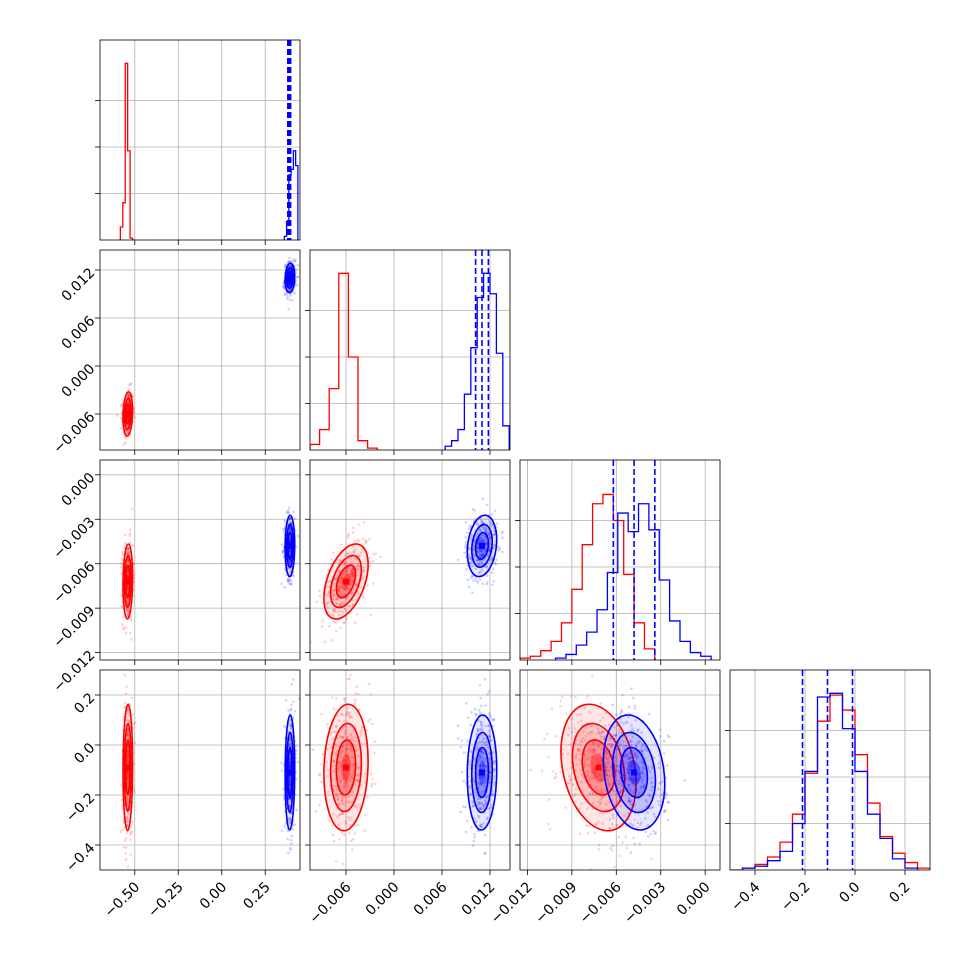  What do you see at coordinates (84, 703) in the screenshot?
I see `y-tick-label: 0.2` at bounding box center [84, 703].